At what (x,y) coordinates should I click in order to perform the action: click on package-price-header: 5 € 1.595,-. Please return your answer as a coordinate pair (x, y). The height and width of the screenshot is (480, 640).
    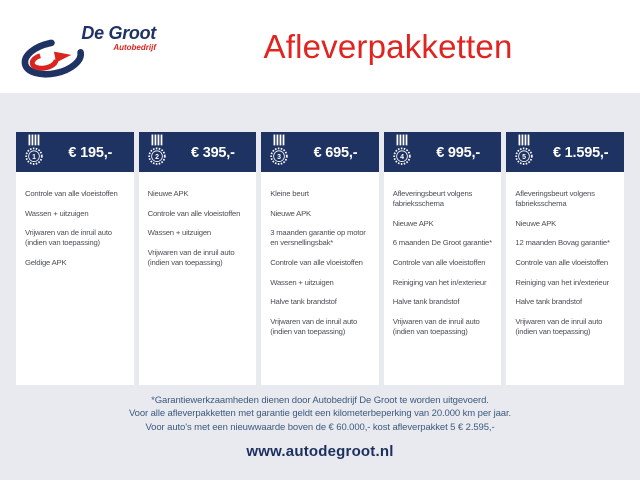
    Looking at the image, I should click on (565, 152).